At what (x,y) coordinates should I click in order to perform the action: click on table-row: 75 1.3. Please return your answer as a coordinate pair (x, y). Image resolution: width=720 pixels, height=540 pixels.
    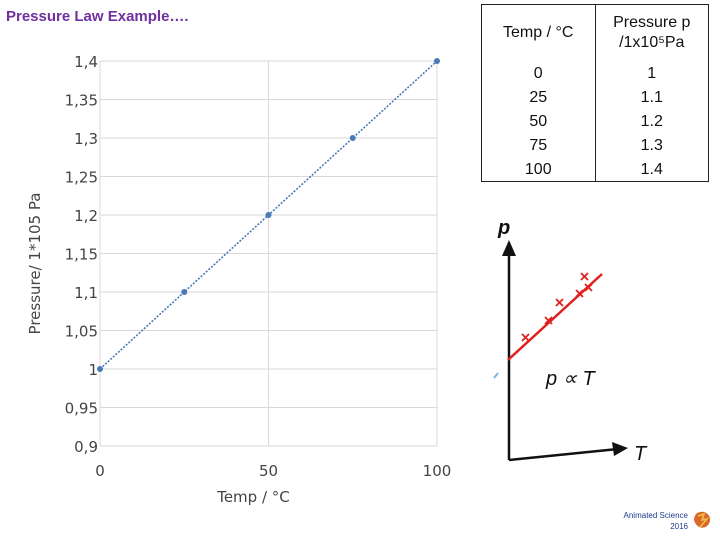
    Looking at the image, I should click on (595, 145).